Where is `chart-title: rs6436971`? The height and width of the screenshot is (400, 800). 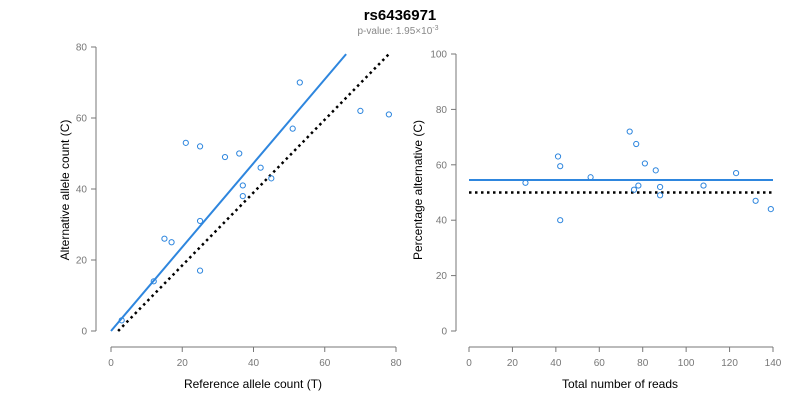 chart-title: rs6436971 is located at coordinates (400, 15).